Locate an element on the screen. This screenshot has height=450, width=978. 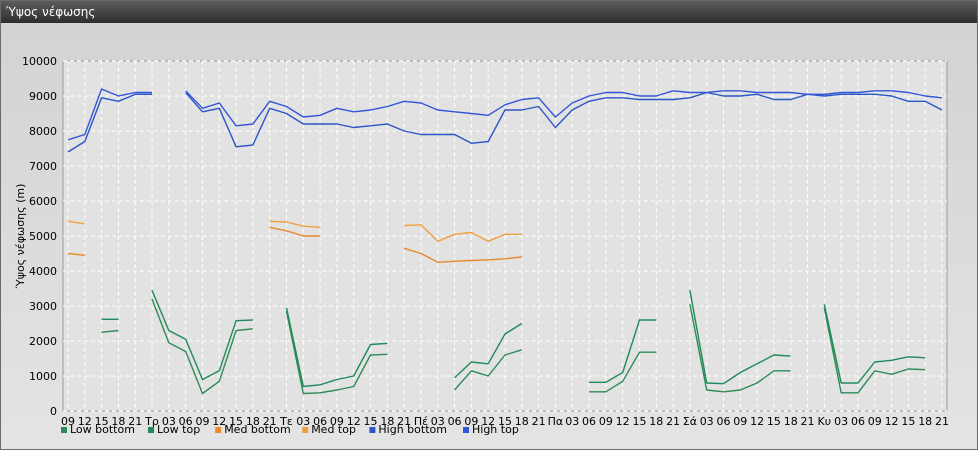
y-tick-label: 2000 is located at coordinates (43, 341).